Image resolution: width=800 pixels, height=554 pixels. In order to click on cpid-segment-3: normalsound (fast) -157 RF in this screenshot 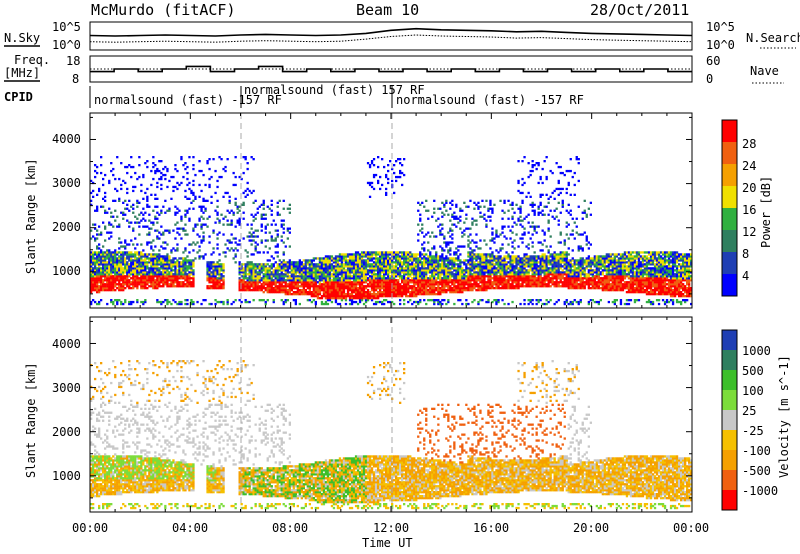, I will do `click(490, 100)`.